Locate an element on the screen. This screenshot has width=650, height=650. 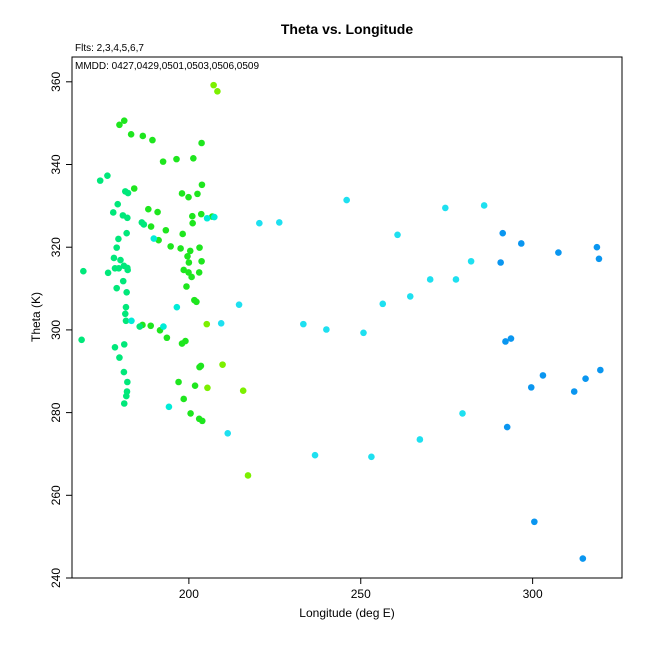
y-axis: 240 260 280 300 320 340 360 is located at coordinates (60, 329).